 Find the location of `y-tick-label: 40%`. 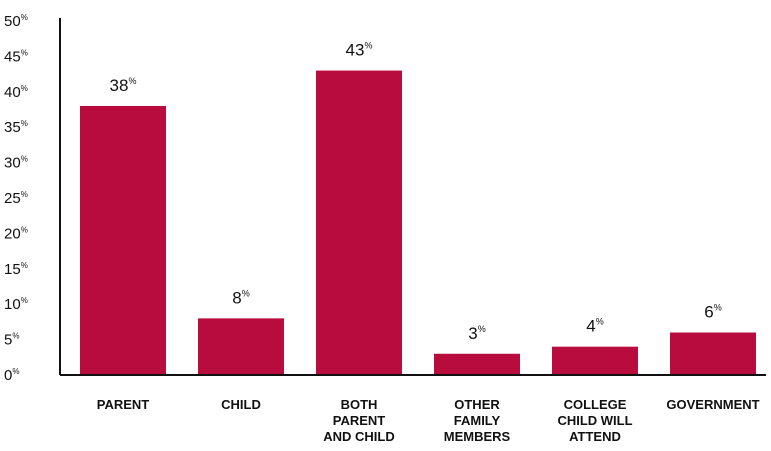

y-tick-label: 40% is located at coordinates (16, 92).